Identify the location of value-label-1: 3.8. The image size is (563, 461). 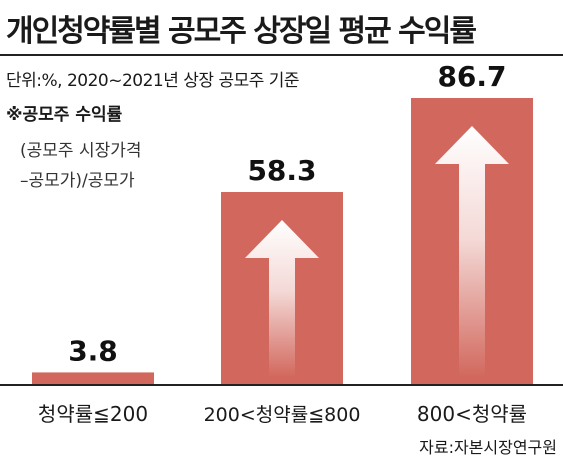
(93, 350).